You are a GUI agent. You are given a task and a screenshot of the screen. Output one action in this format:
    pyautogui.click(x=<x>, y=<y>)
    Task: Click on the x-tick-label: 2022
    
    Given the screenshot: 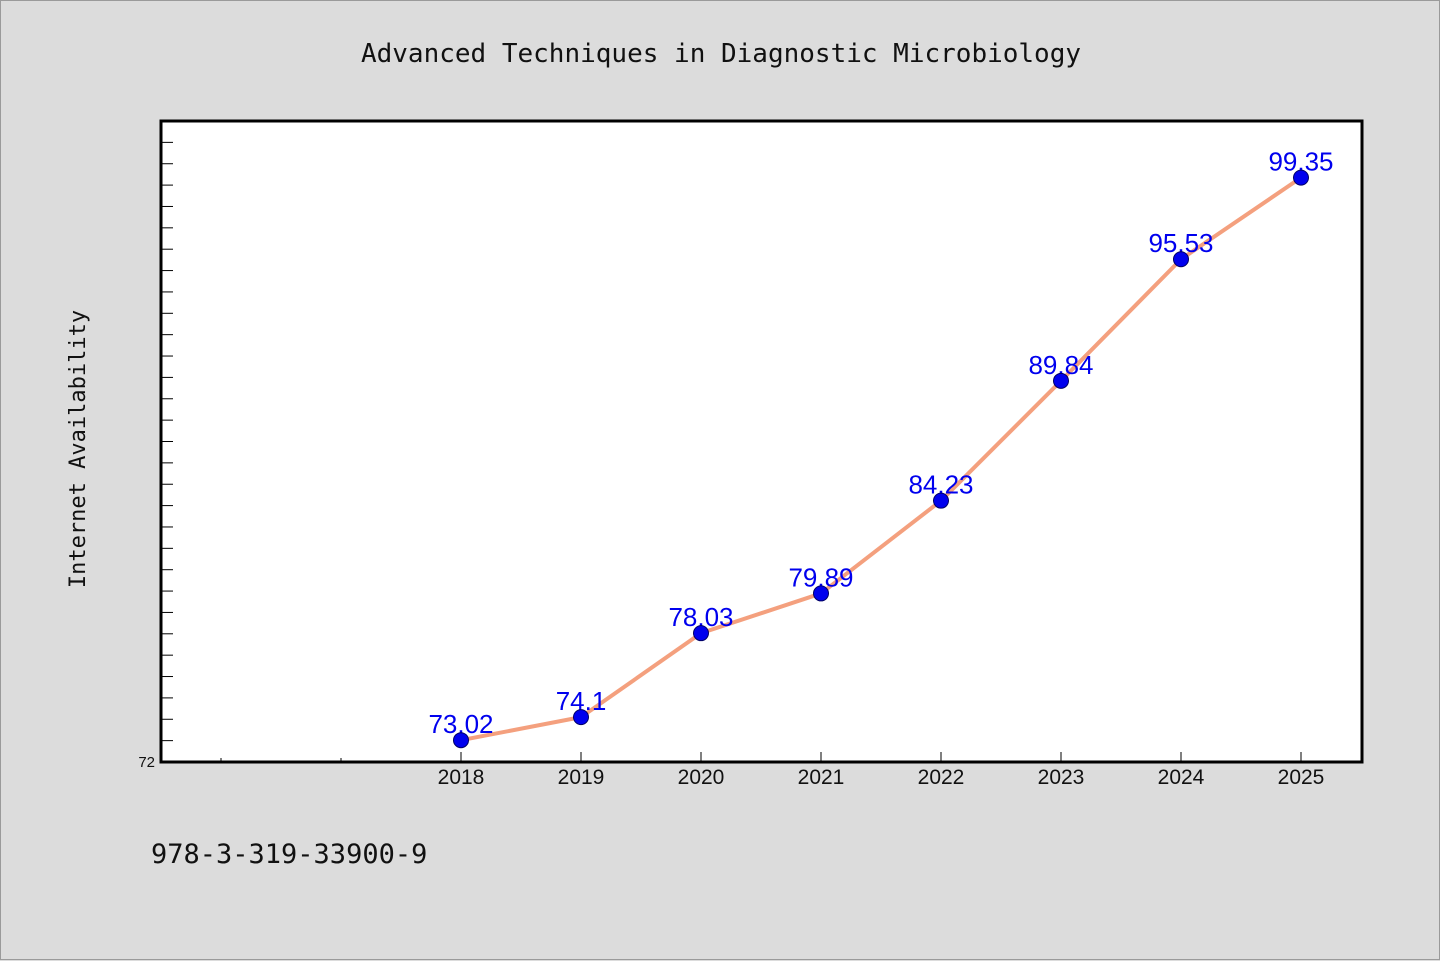 What is the action you would take?
    pyautogui.click(x=941, y=777)
    